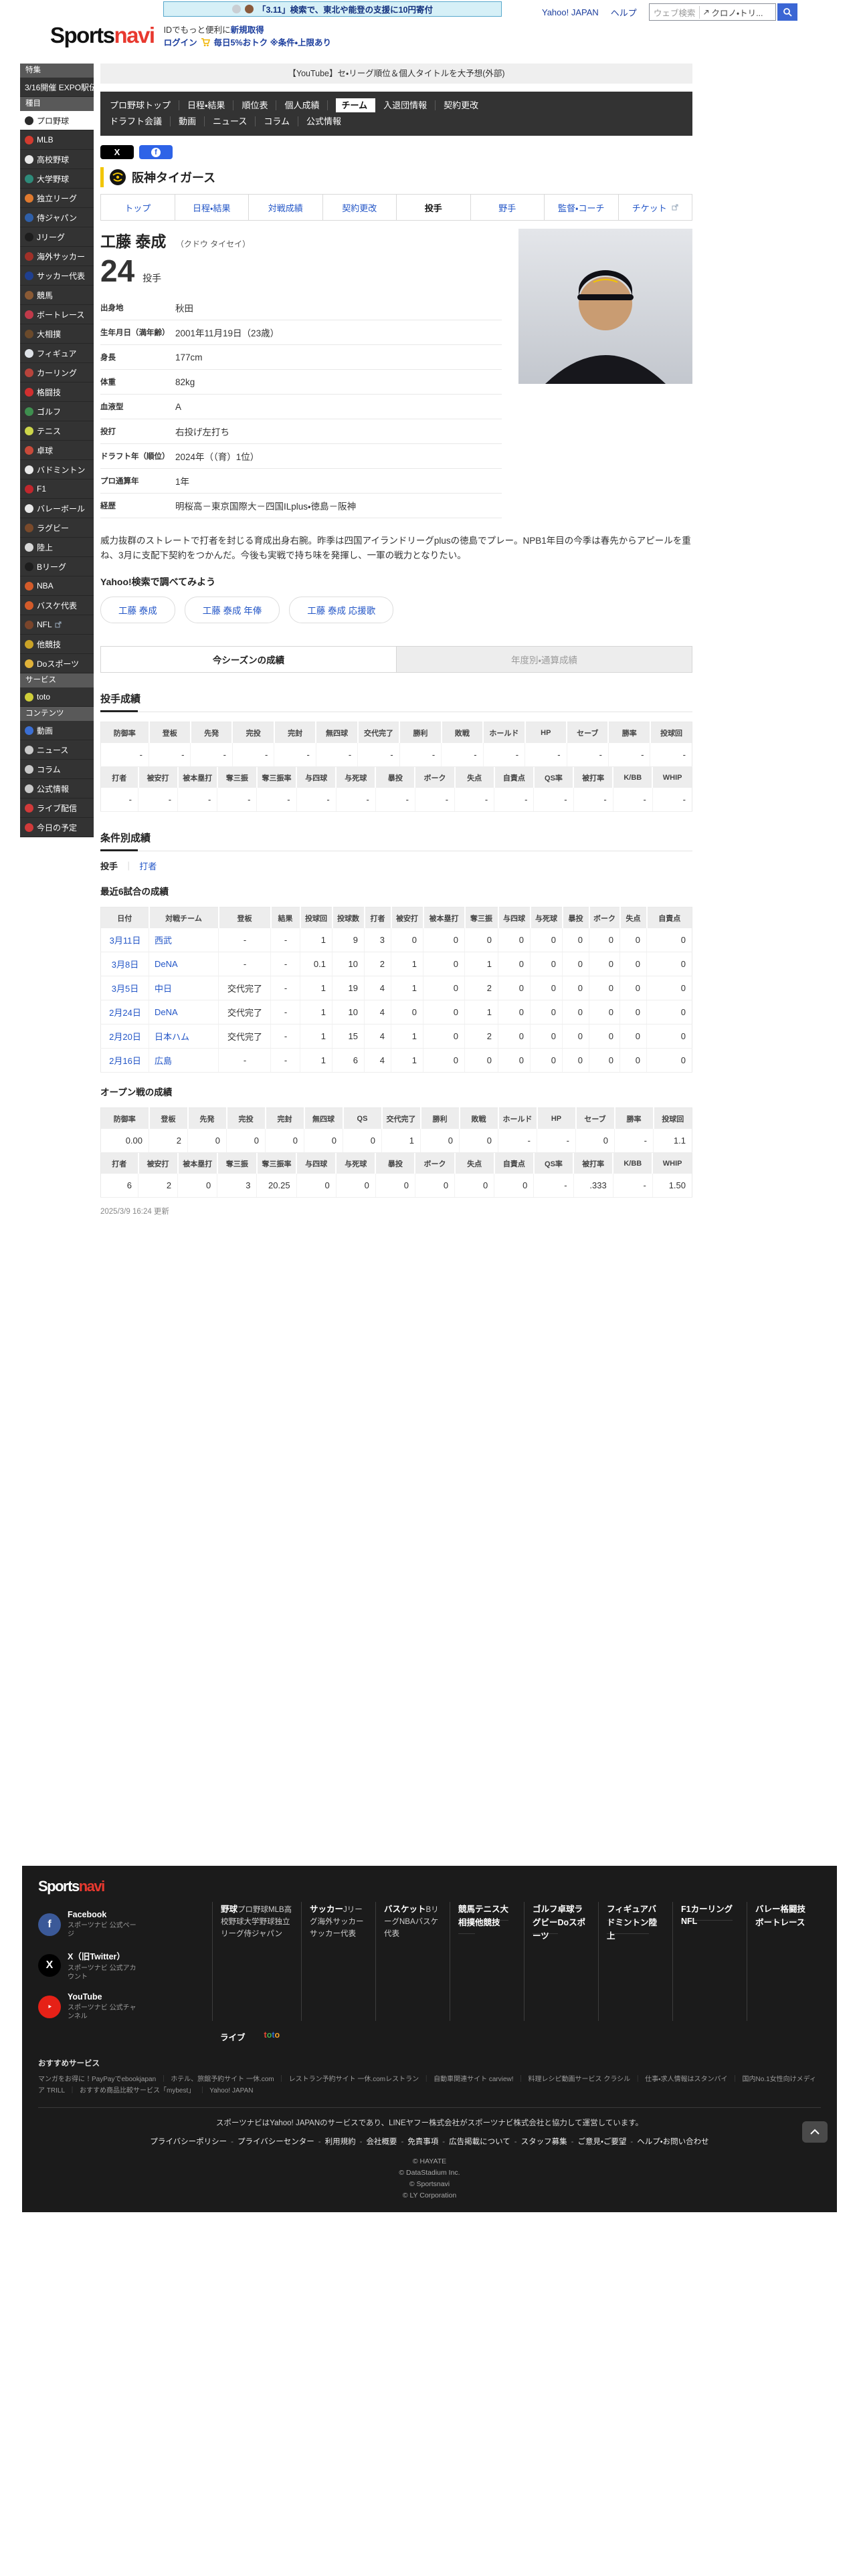 This screenshot has height=2576, width=859. Describe the element at coordinates (566, 1910) in the screenshot. I see `footer-sport-link: 卓球` at that location.